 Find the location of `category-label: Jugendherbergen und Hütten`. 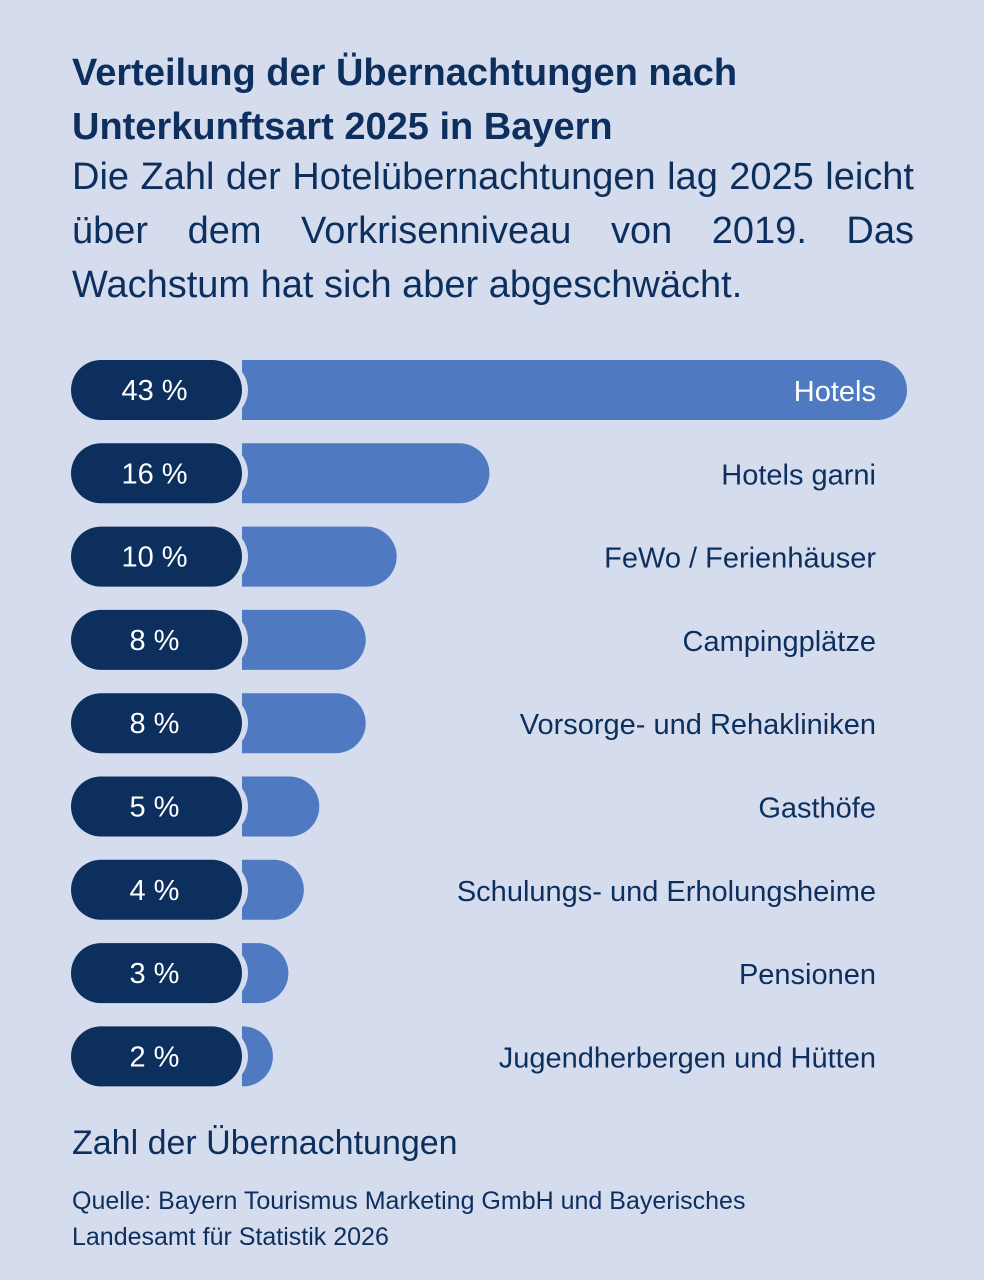

category-label: Jugendherbergen und Hütten is located at coordinates (687, 1058).